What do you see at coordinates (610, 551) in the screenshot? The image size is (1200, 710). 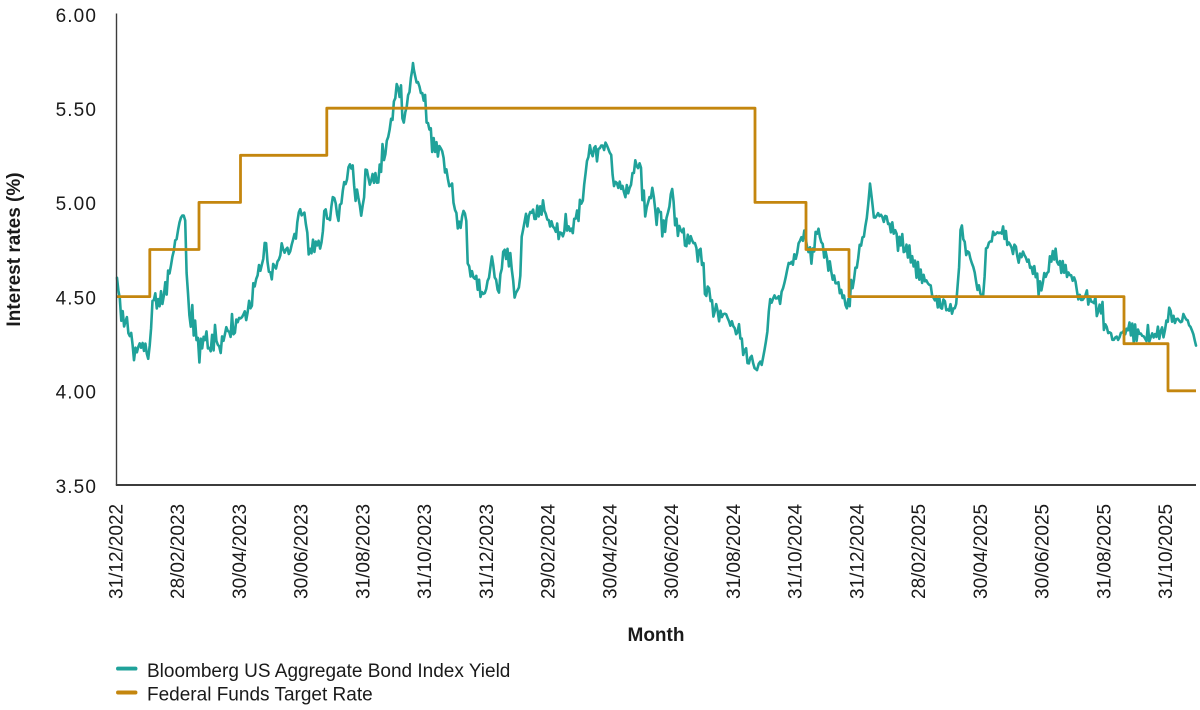 I see `svg-text: 30/04/2024` at bounding box center [610, 551].